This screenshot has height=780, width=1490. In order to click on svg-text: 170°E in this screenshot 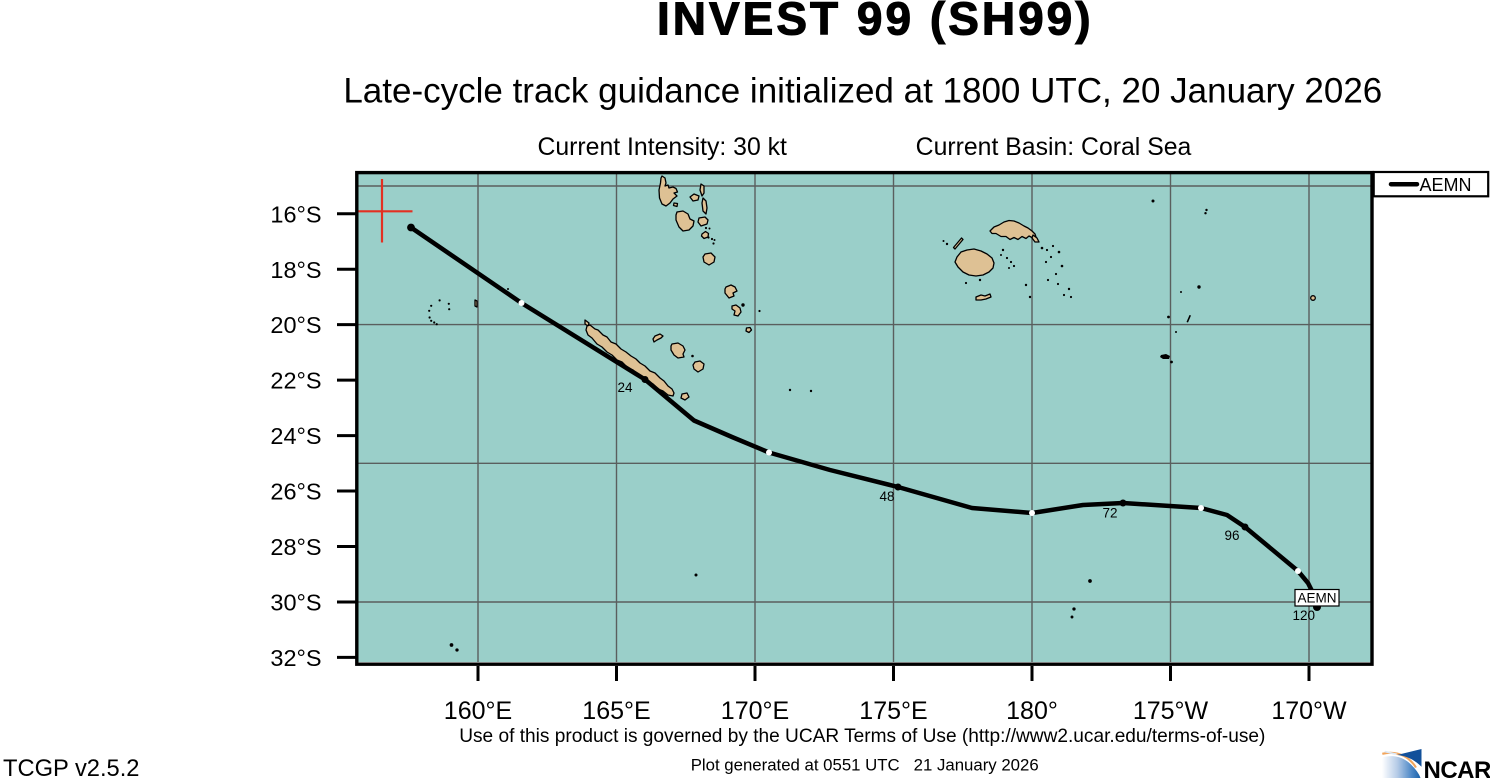, I will do `click(755, 711)`.